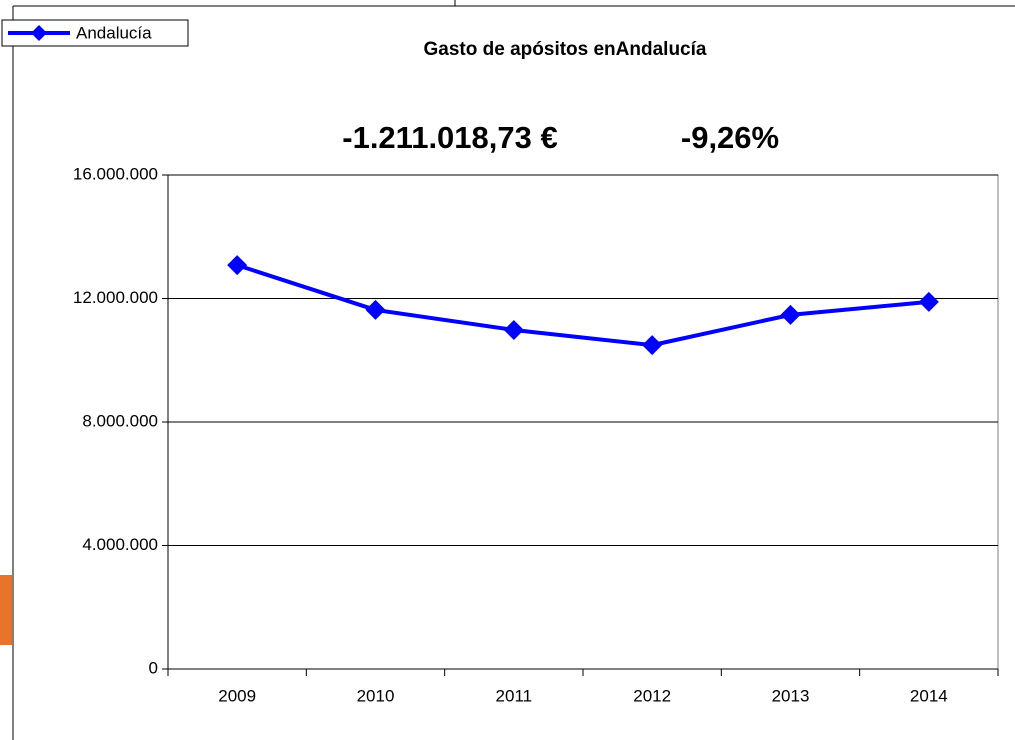 Image resolution: width=1015 pixels, height=740 pixels. I want to click on x-tick-label: 2013, so click(791, 695).